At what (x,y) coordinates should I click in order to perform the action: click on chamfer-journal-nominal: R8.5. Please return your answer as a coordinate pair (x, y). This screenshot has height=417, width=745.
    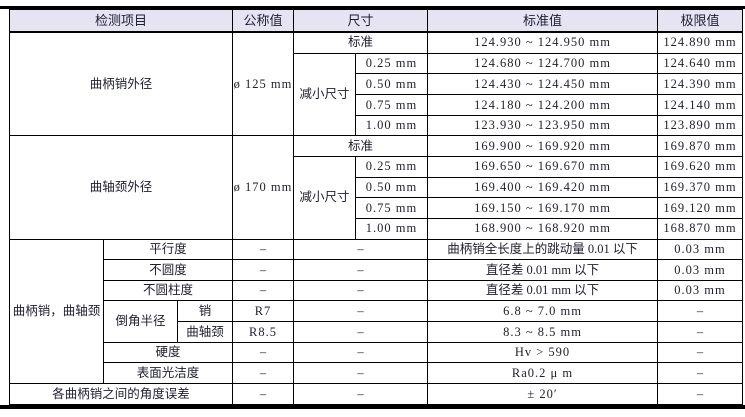
    Looking at the image, I should click on (263, 332).